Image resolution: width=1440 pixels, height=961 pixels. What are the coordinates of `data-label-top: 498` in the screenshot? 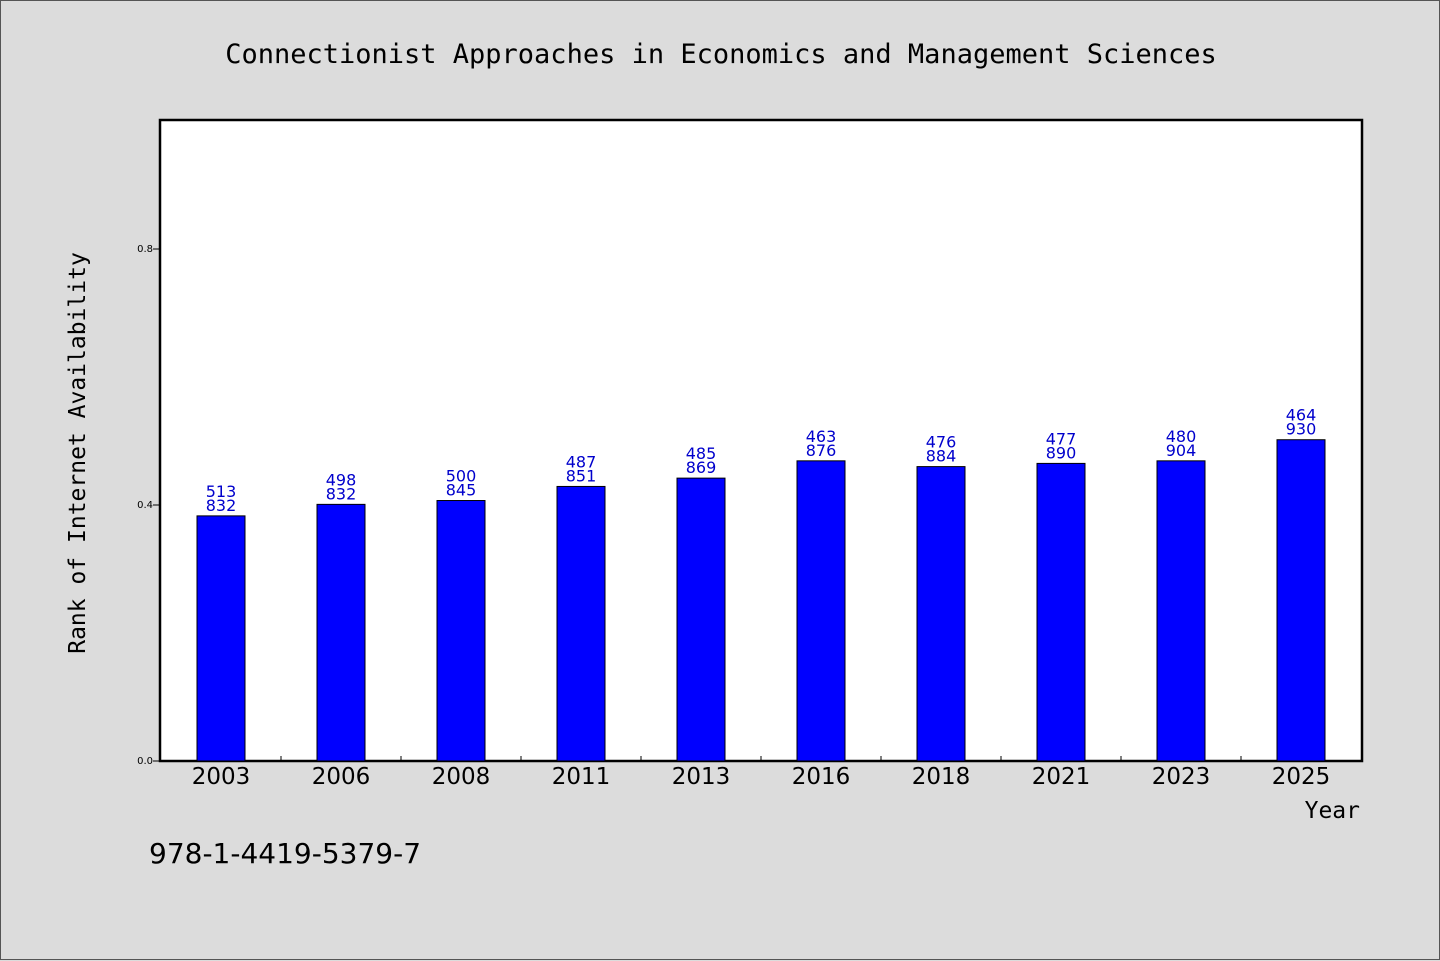 It's located at (341, 479).